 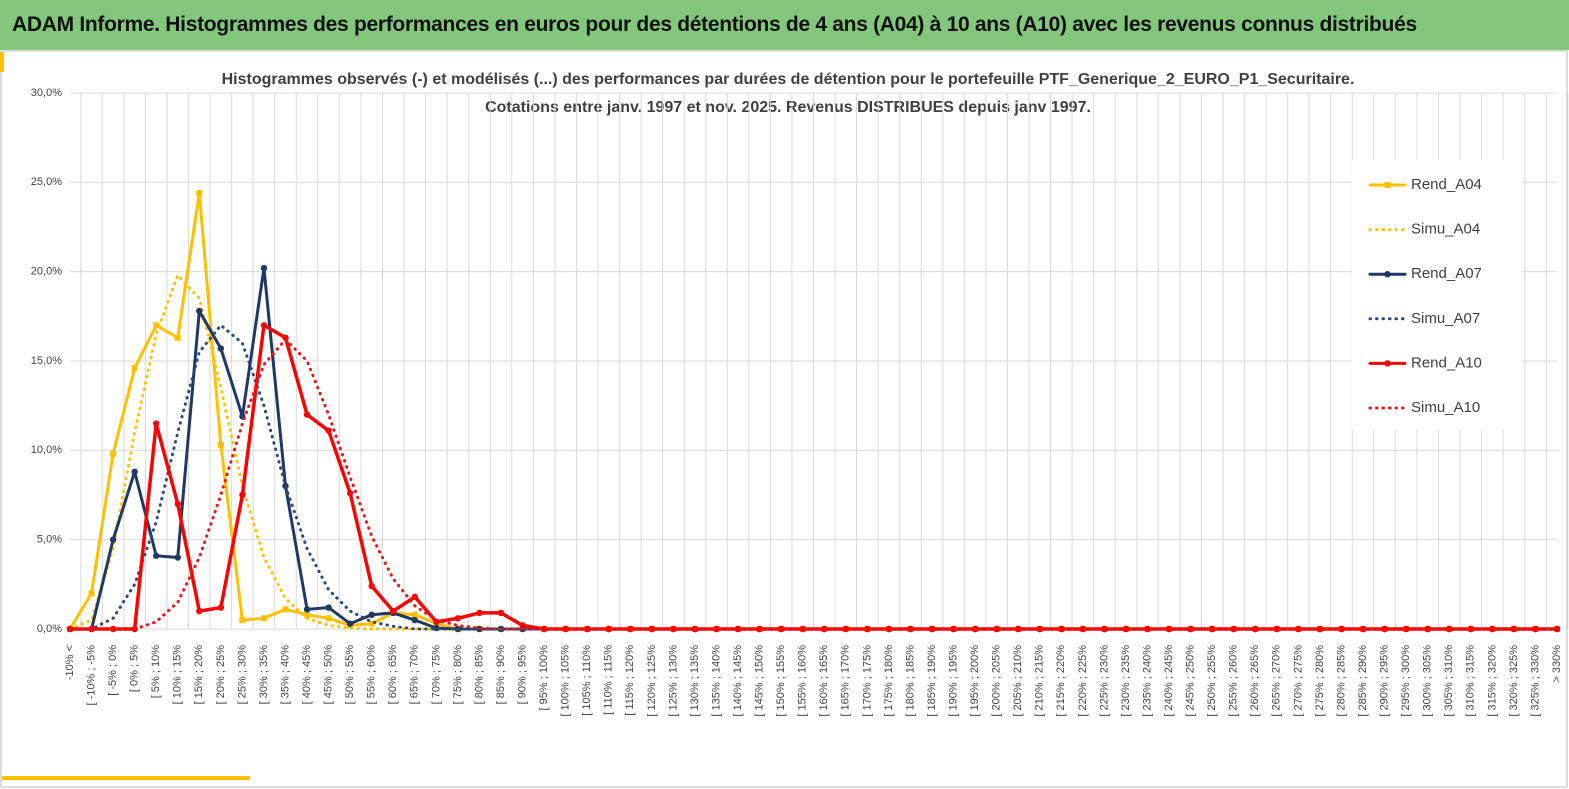 What do you see at coordinates (824, 681) in the screenshot?
I see `x-tick-label: [ 160% ; 165%` at bounding box center [824, 681].